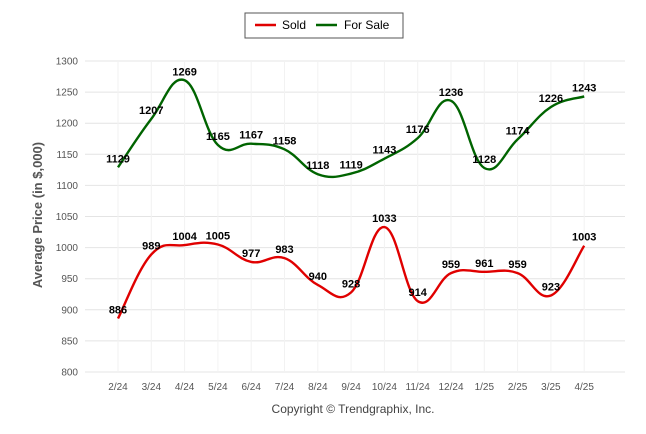 The height and width of the screenshot is (434, 646). I want to click on data-label-for-sale: 1158, so click(285, 141).